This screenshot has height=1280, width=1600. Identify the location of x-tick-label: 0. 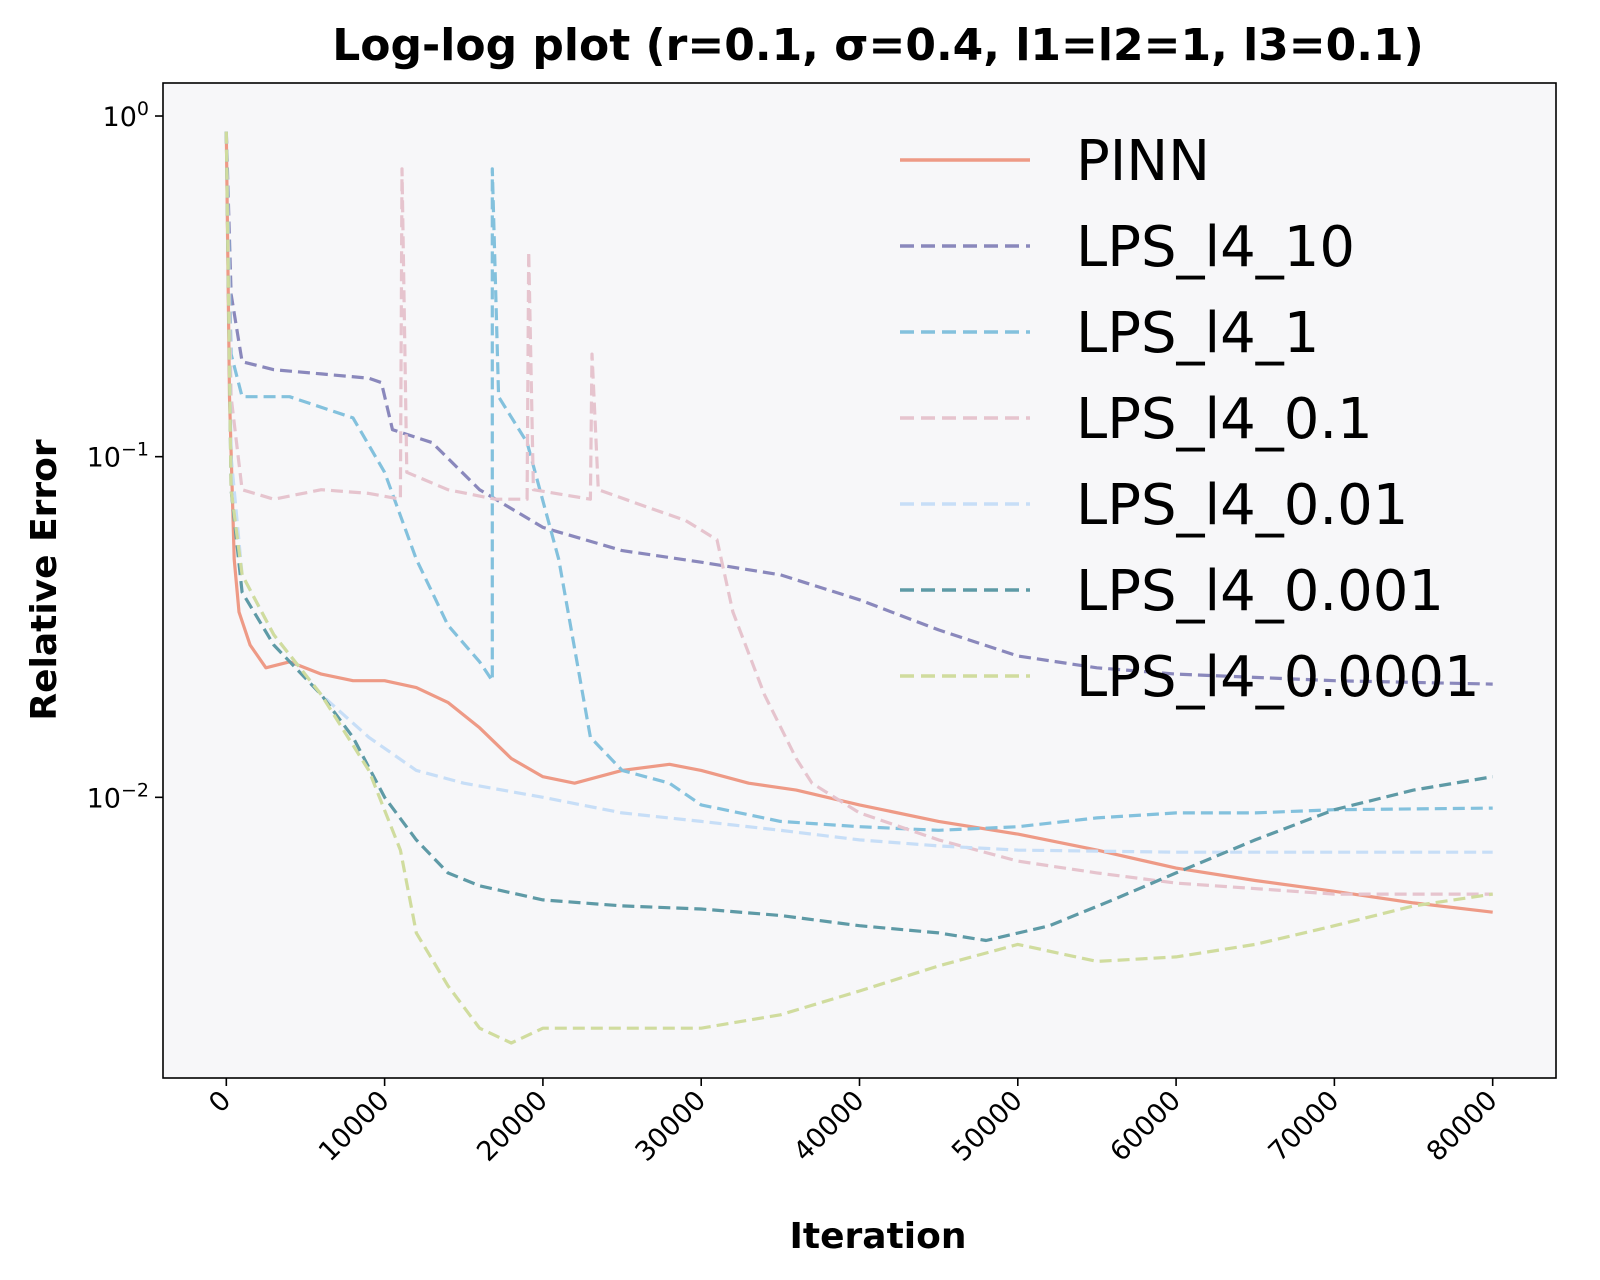
(220, 1102).